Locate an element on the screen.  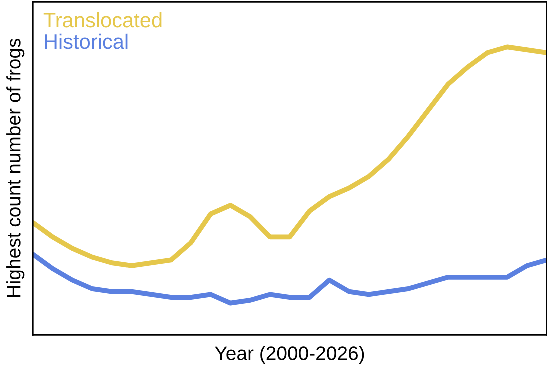
text: Historical is located at coordinates (86, 42).